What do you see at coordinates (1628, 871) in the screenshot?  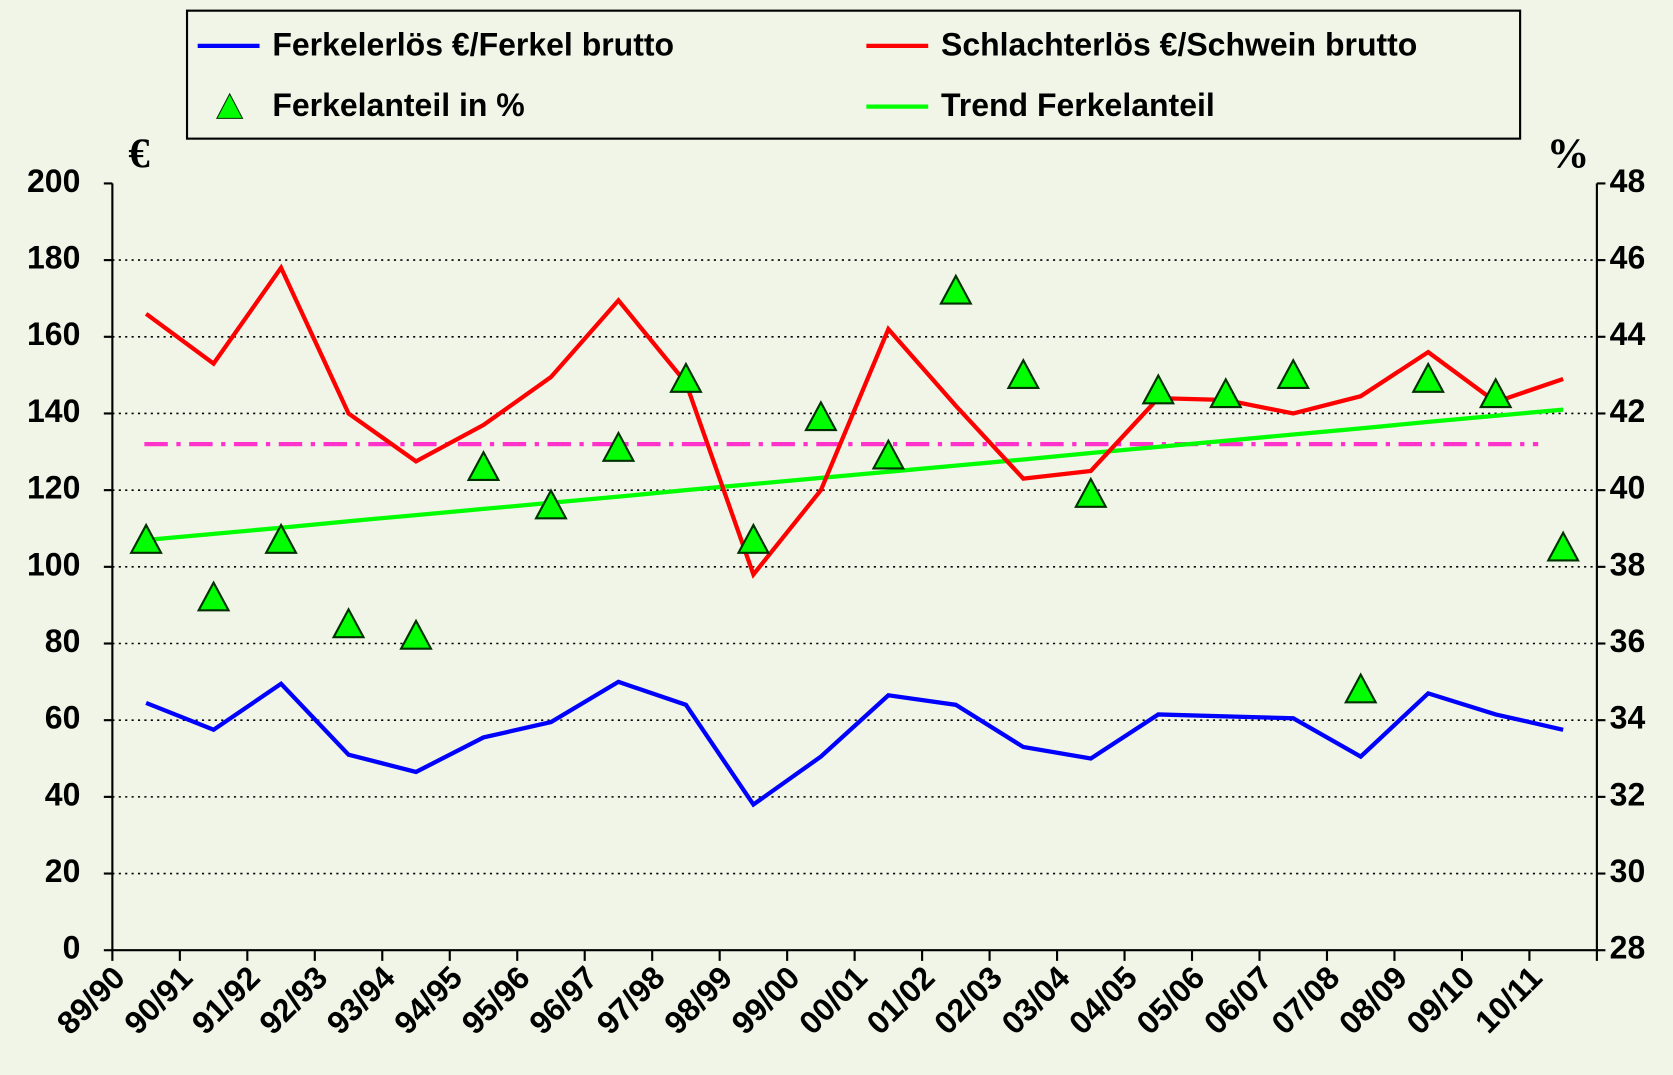 I see `y2-tick-label: 30` at bounding box center [1628, 871].